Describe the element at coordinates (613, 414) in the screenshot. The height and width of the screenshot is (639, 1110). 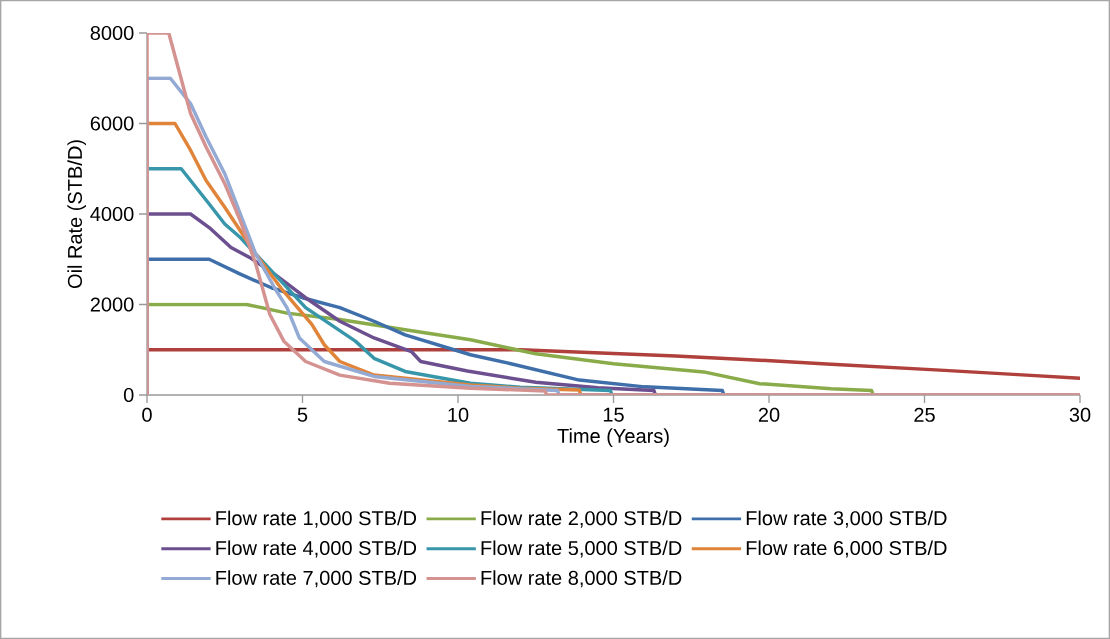
I see `x-tick-label: 15` at that location.